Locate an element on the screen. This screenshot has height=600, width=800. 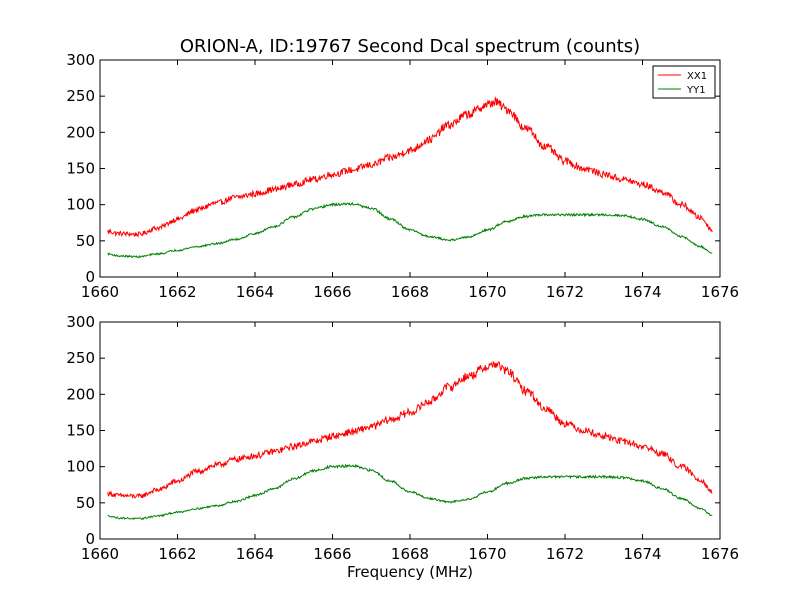
legend-box is located at coordinates (684, 82).